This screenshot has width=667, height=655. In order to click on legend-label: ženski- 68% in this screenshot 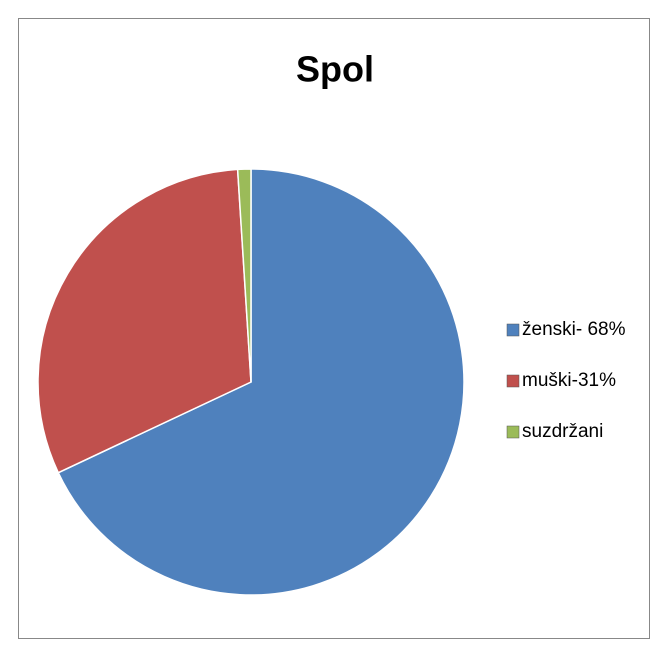, I will do `click(574, 329)`.